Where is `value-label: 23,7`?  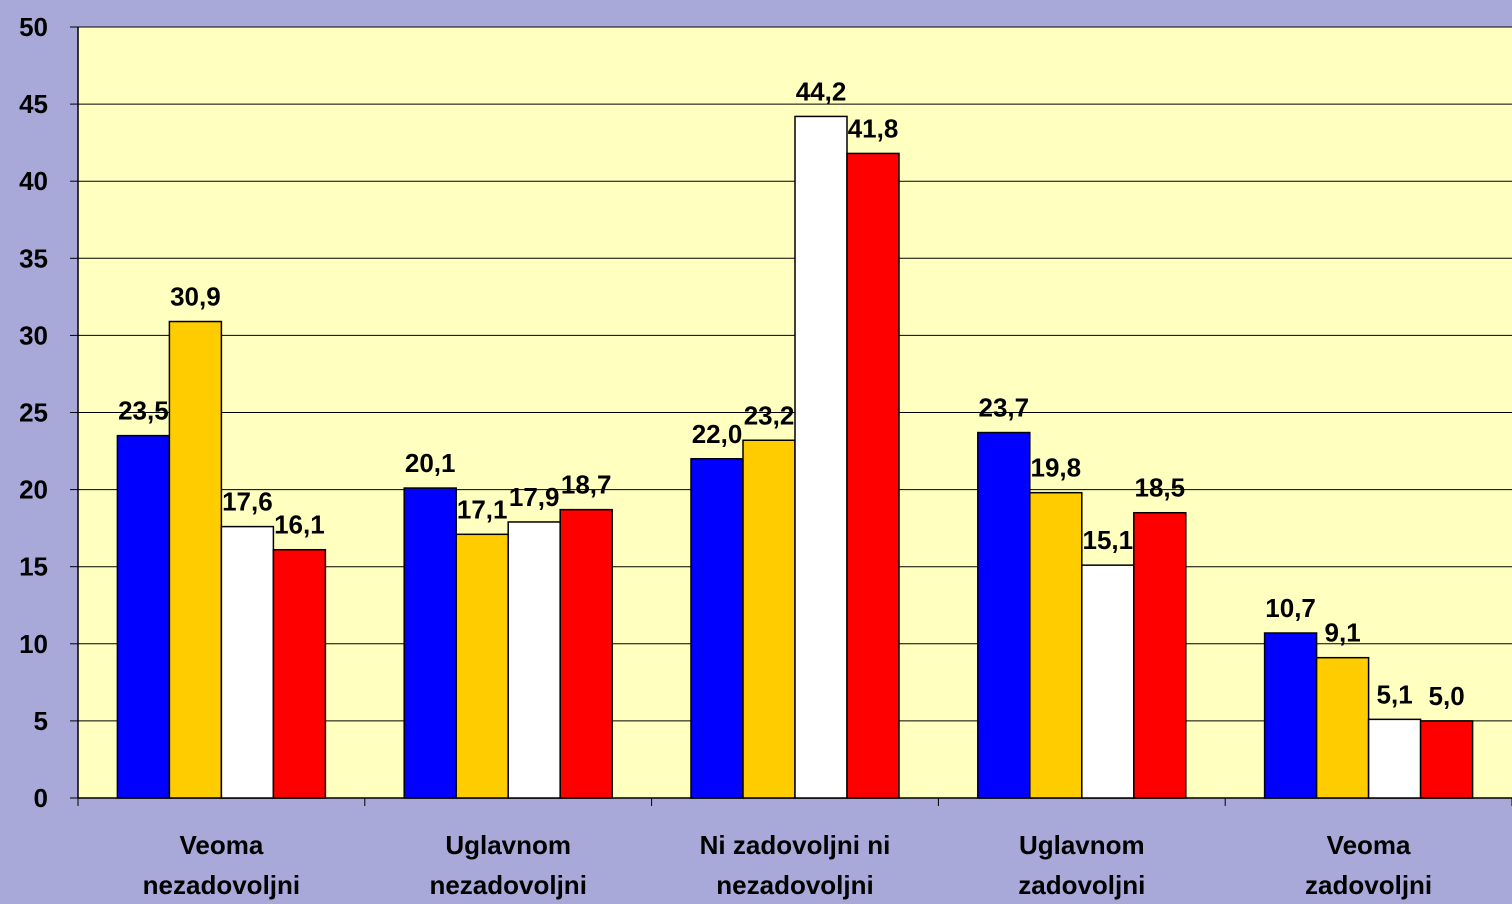 value-label: 23,7 is located at coordinates (1003, 408).